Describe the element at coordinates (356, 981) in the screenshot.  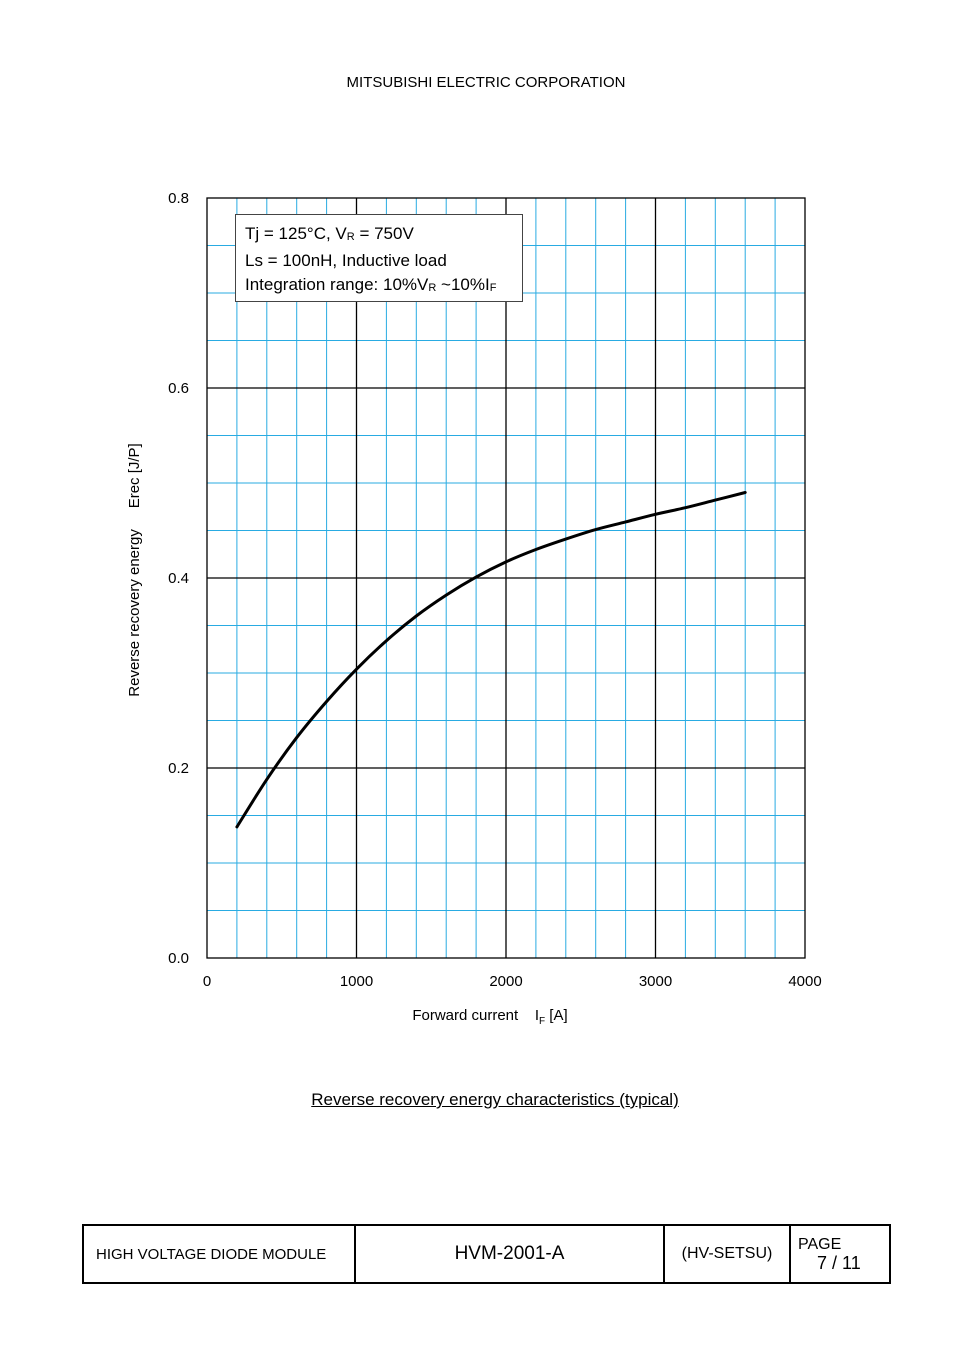
I see `x-tick-label: 1000` at that location.